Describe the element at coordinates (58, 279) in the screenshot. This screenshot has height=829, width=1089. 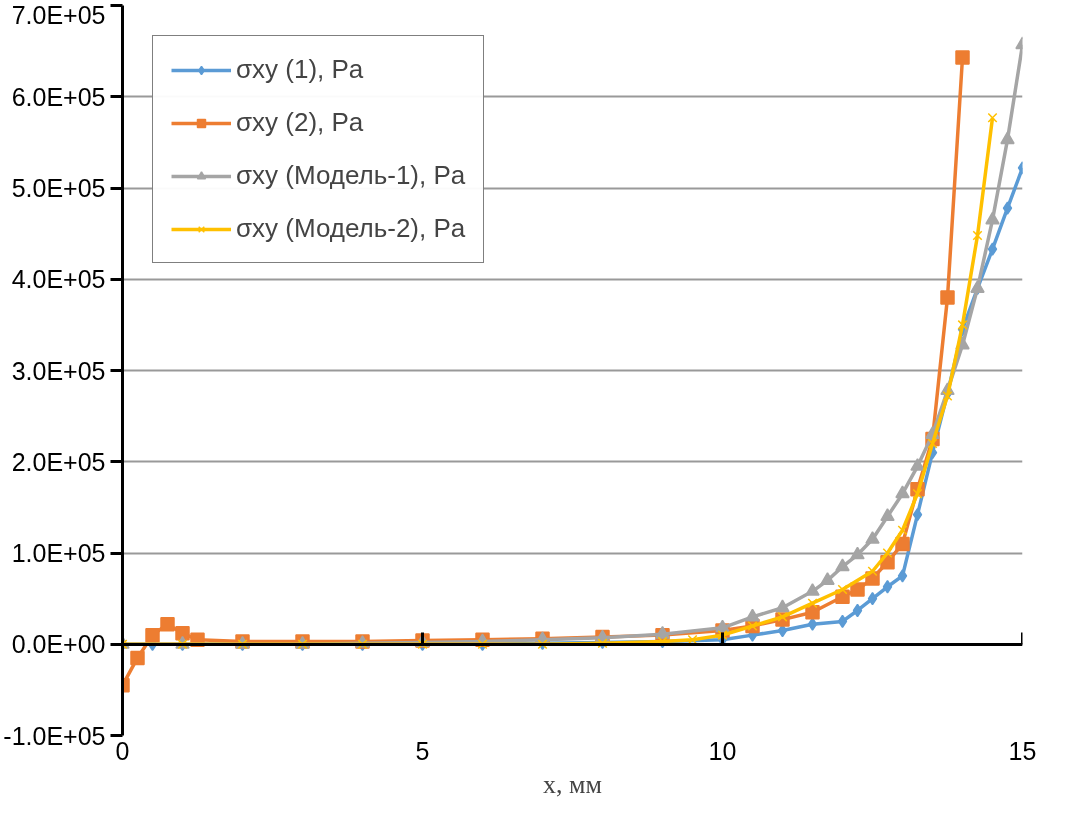
I see `y-tick-label: 4.0E+05` at that location.